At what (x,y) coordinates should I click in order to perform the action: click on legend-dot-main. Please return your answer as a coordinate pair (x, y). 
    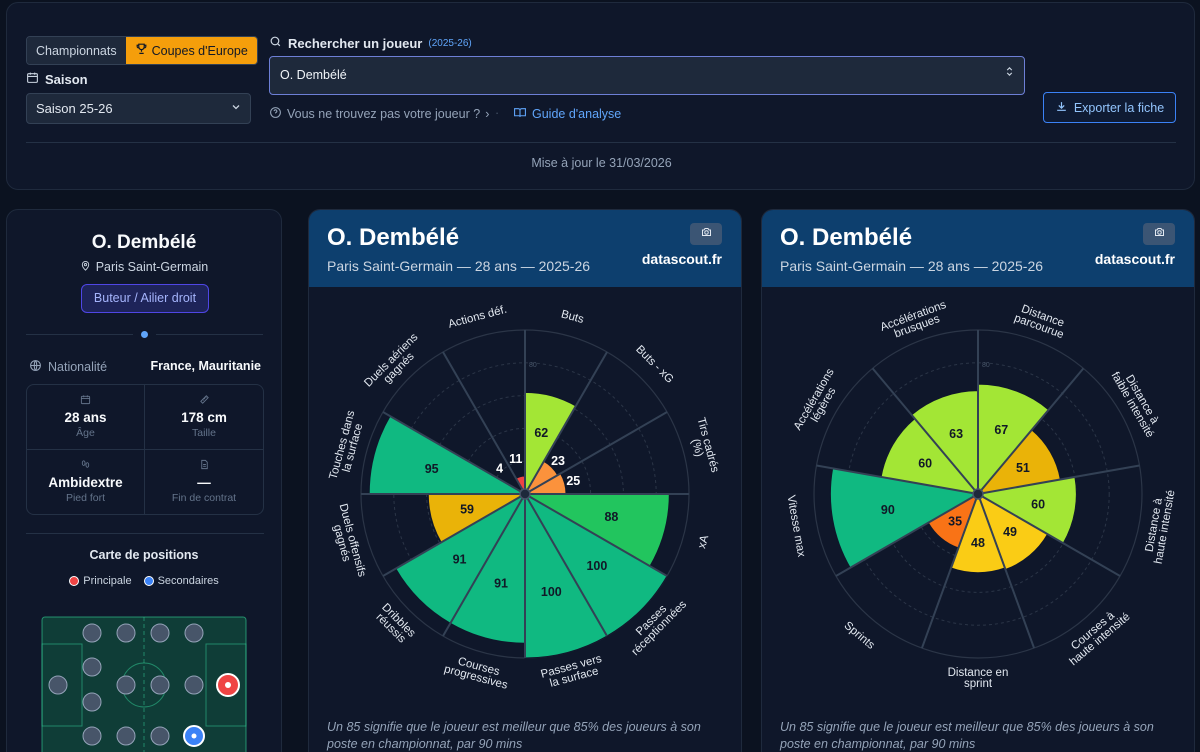
    Looking at the image, I should click on (74, 581).